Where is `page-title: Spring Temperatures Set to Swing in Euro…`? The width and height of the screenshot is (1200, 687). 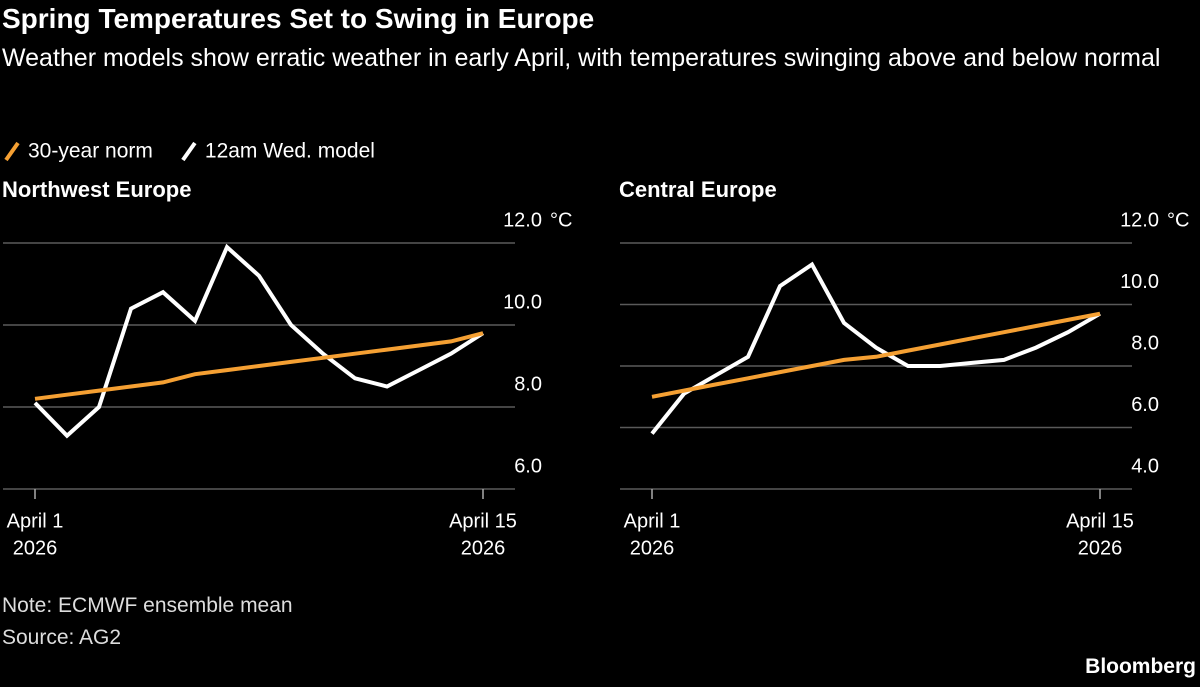 page-title: Spring Temperatures Set to Swing in Euro… is located at coordinates (298, 18).